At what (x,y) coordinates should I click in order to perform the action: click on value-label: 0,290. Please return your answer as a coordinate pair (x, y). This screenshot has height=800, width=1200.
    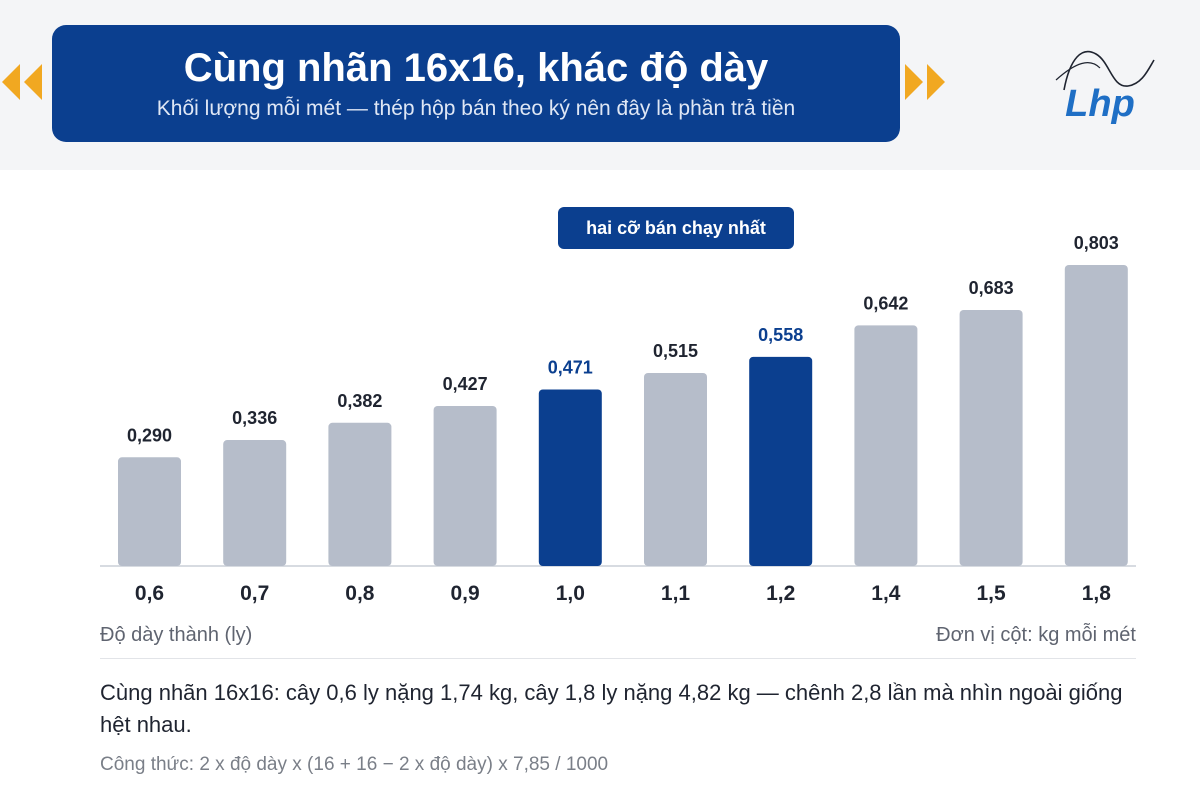
    Looking at the image, I should click on (149, 435).